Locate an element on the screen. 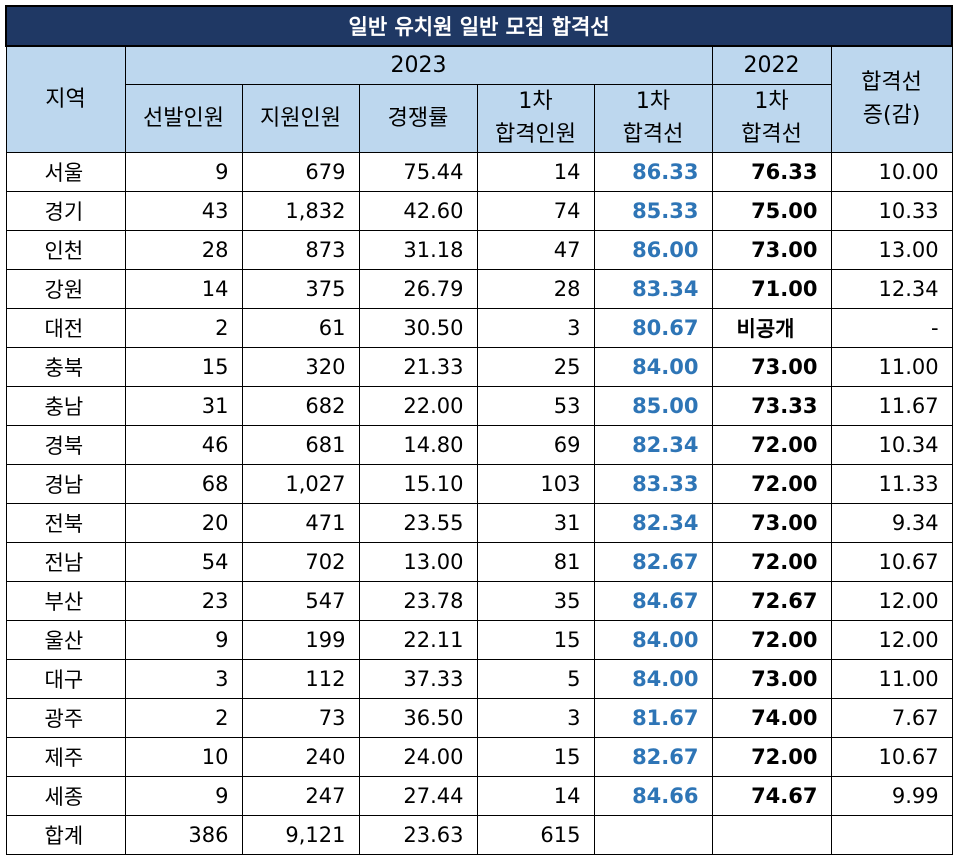  cell-competition: 31.18 is located at coordinates (418, 249).